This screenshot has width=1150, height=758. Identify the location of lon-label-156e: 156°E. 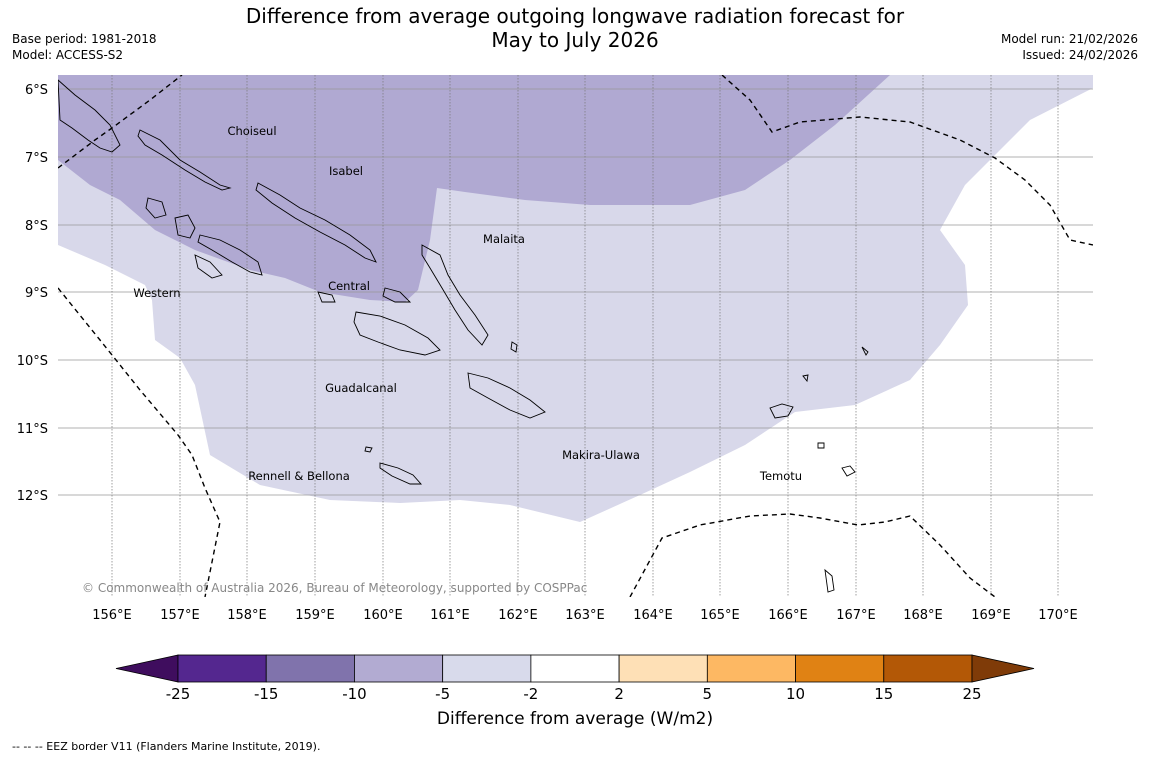
(112, 615).